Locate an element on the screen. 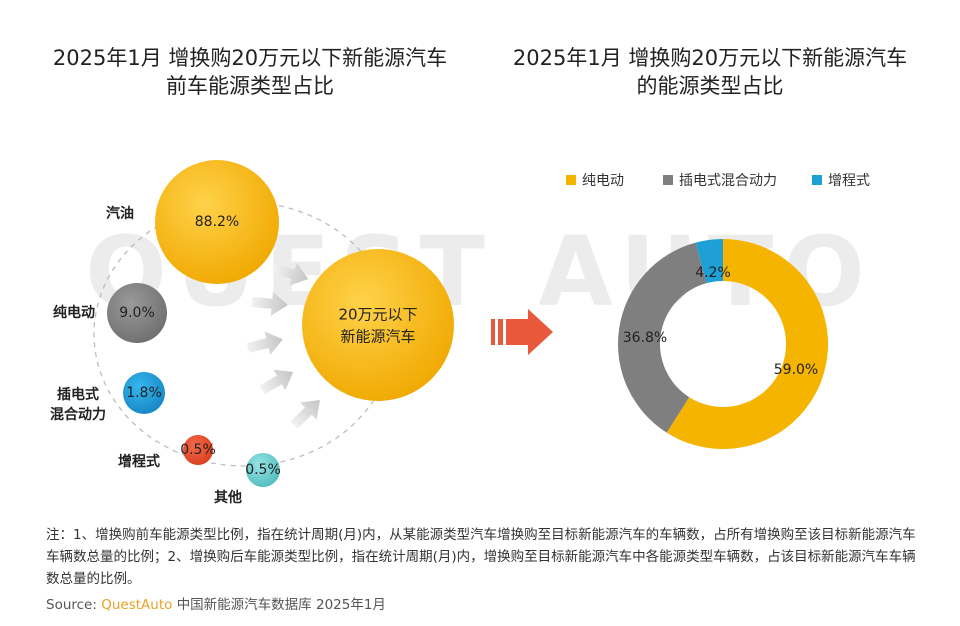 The image size is (960, 626). target-circle is located at coordinates (378, 325).